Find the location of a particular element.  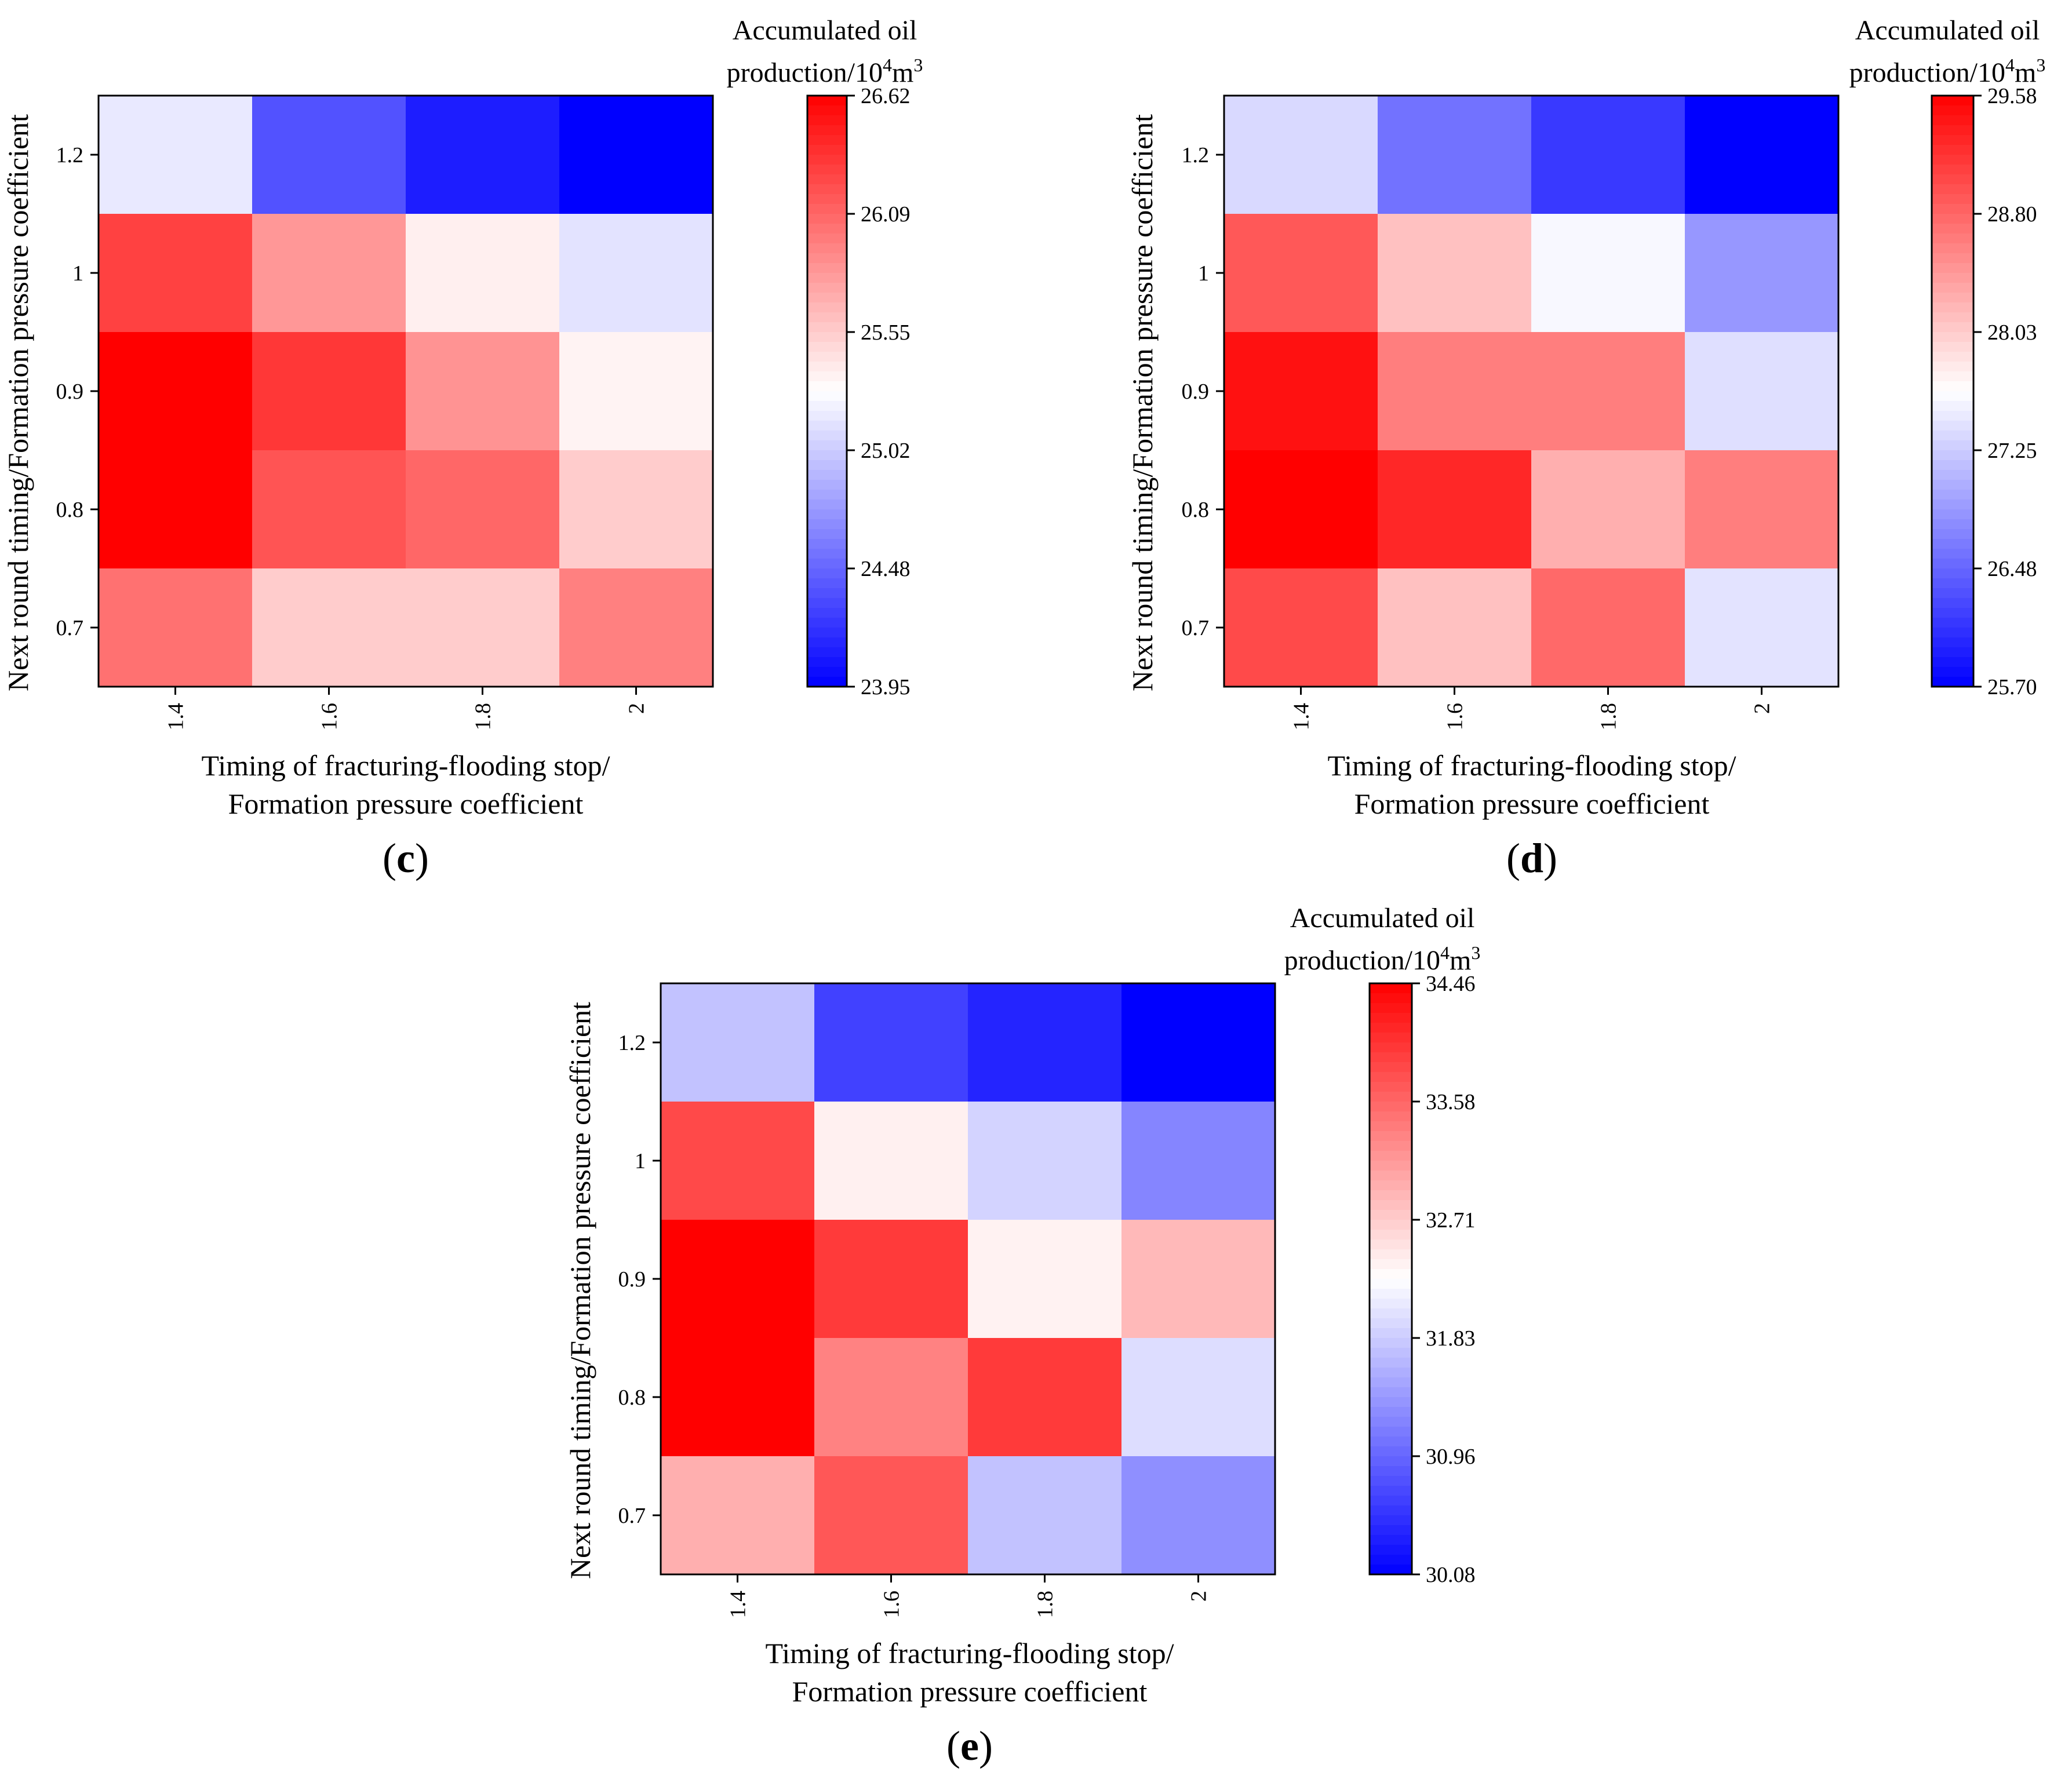

colorbar-tick-label: 25.70 is located at coordinates (2012, 687).